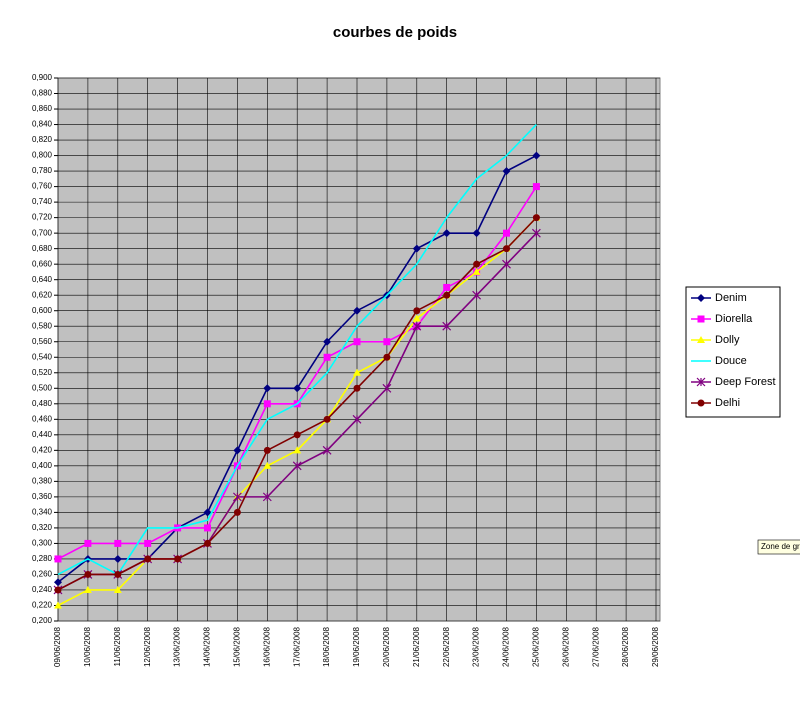 This screenshot has width=800, height=709. Describe the element at coordinates (42, 263) in the screenshot. I see `y-tick-label: 0,660` at that location.